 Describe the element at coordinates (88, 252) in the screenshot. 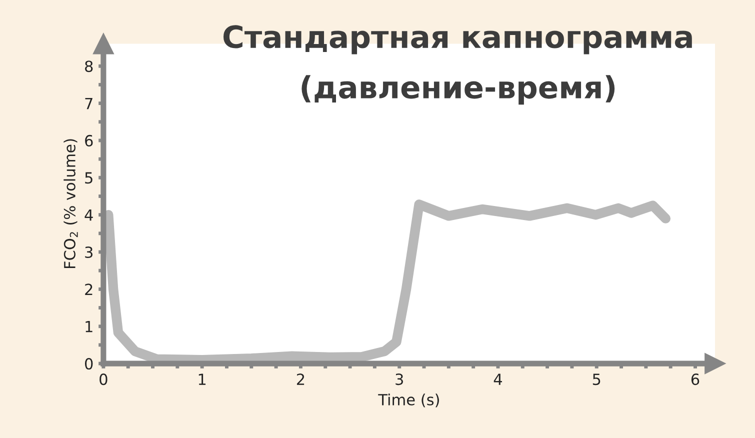

I see `y-tick-label: 3` at that location.